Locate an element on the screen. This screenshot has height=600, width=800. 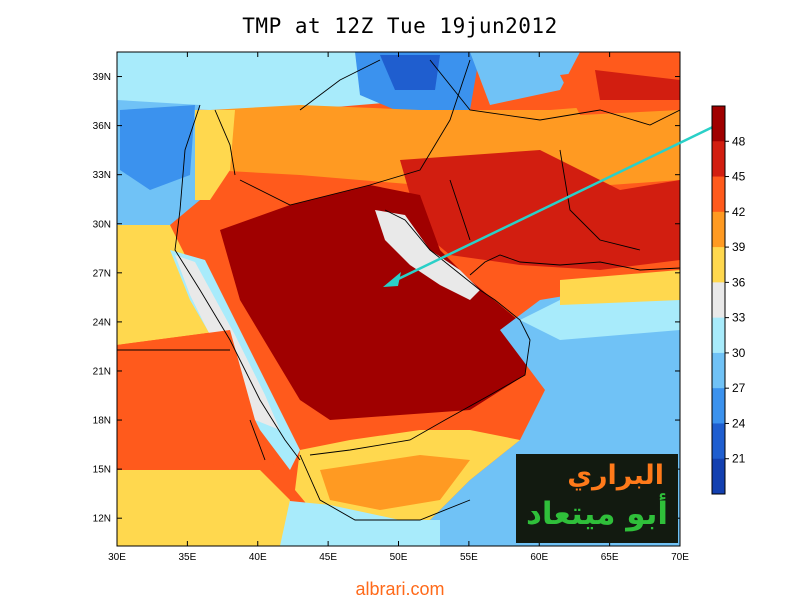
colorbar-label: 33 is located at coordinates (739, 318).